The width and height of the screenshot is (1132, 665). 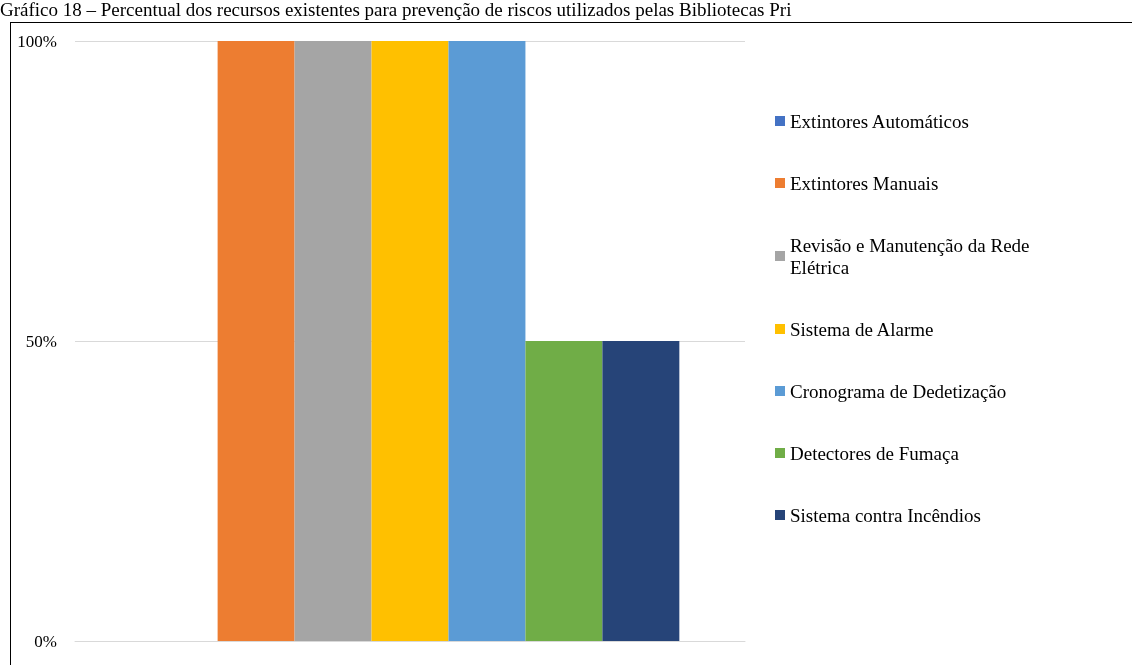 I want to click on y-tick-label: 50%, so click(x=41, y=341).